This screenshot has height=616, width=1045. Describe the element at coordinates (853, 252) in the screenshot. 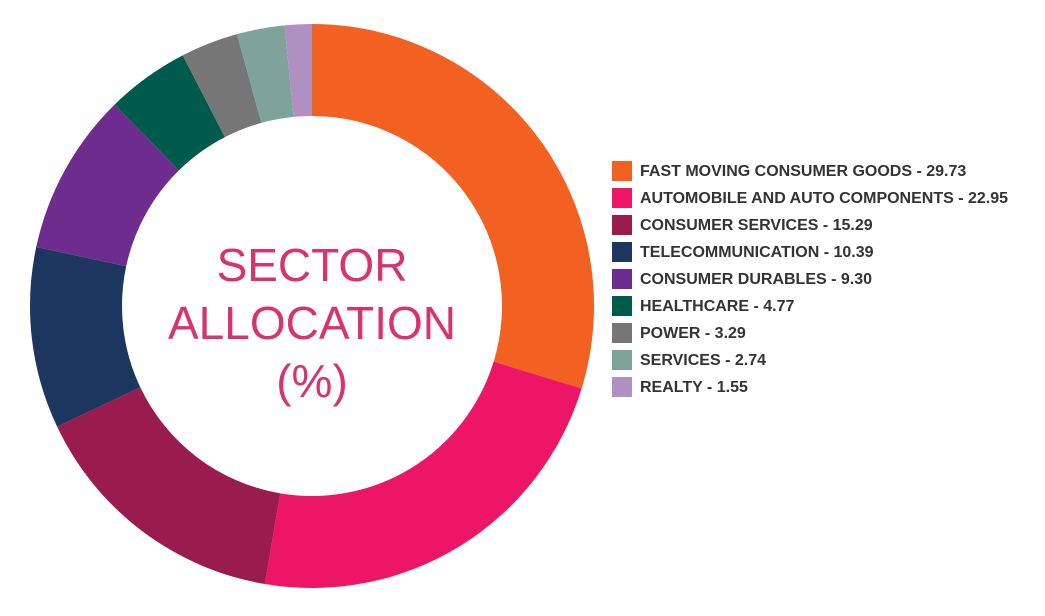

I see `legend-value: 10.39` at that location.